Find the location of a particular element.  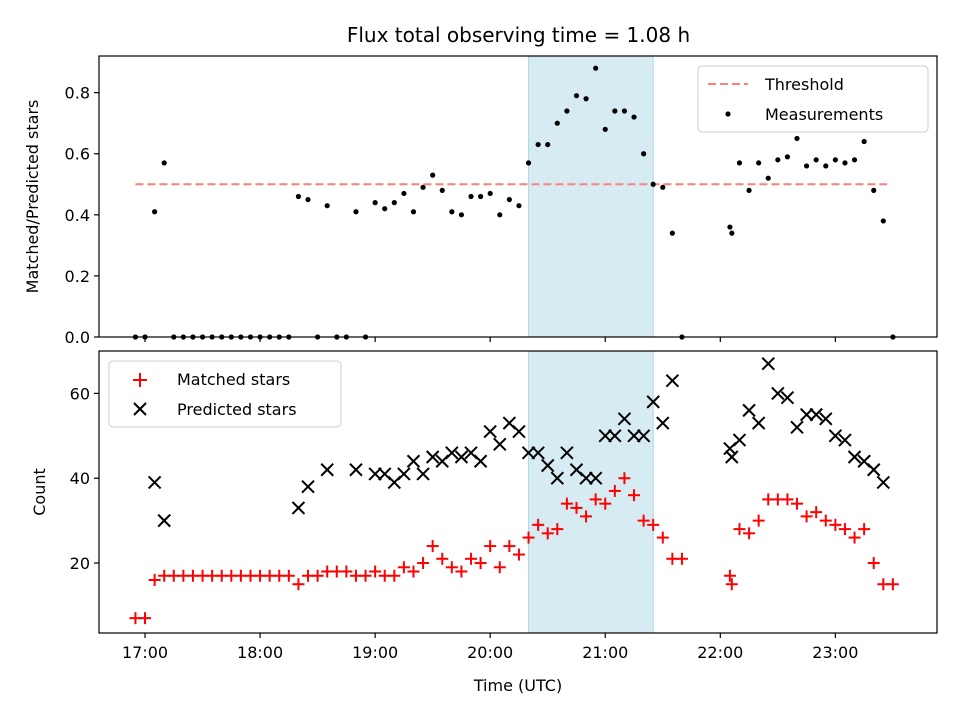

legend-predicted-label: Predicted stars is located at coordinates (237, 409).